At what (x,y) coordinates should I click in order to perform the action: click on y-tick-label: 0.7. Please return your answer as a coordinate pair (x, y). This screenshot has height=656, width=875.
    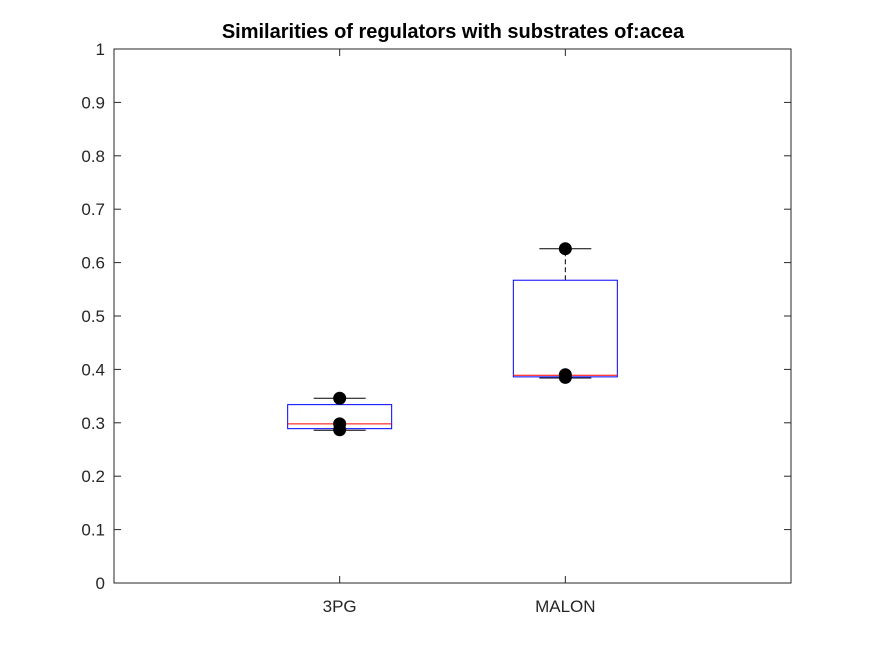
    Looking at the image, I should click on (93, 209).